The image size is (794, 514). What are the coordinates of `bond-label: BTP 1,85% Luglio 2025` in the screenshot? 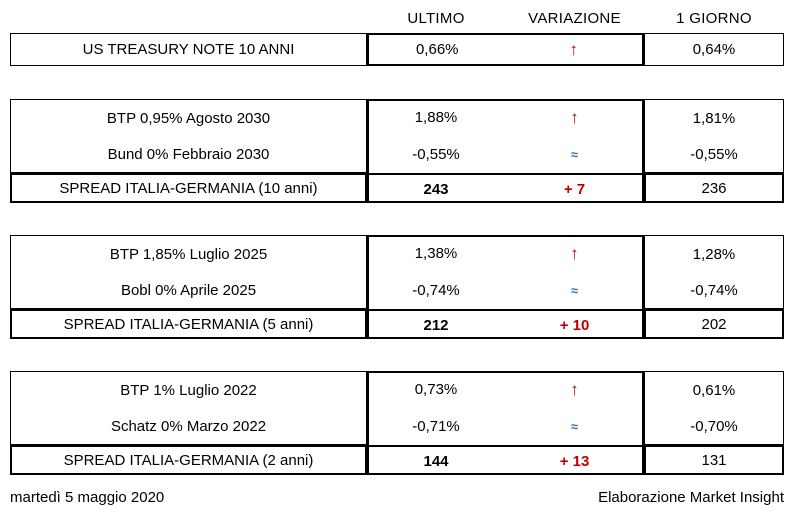 It's located at (188, 254).